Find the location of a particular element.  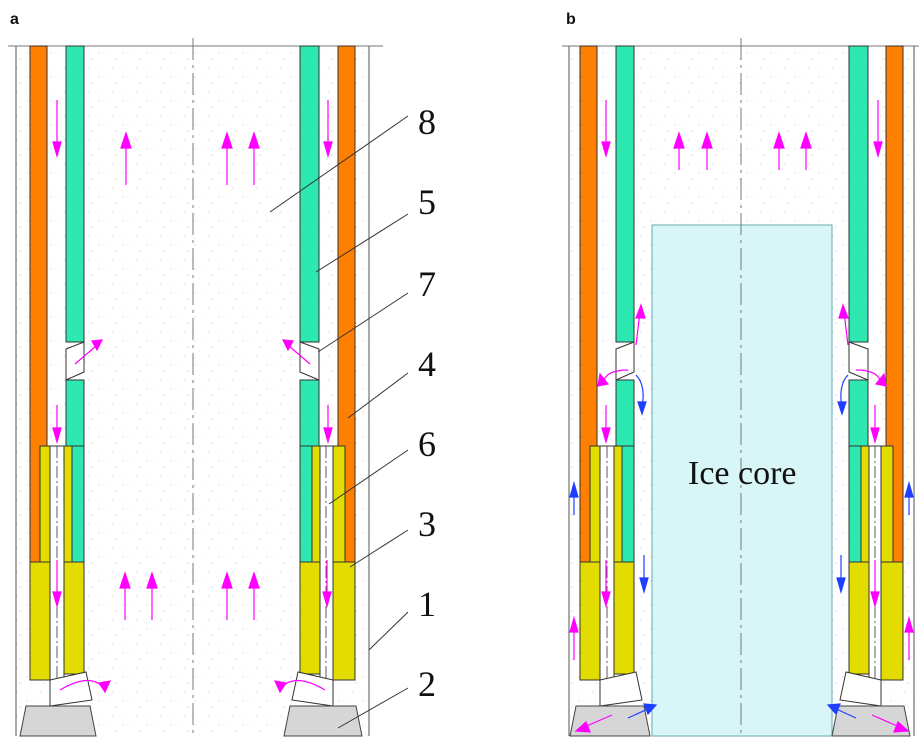

inner-tube-right-link is located at coordinates (309, 413).